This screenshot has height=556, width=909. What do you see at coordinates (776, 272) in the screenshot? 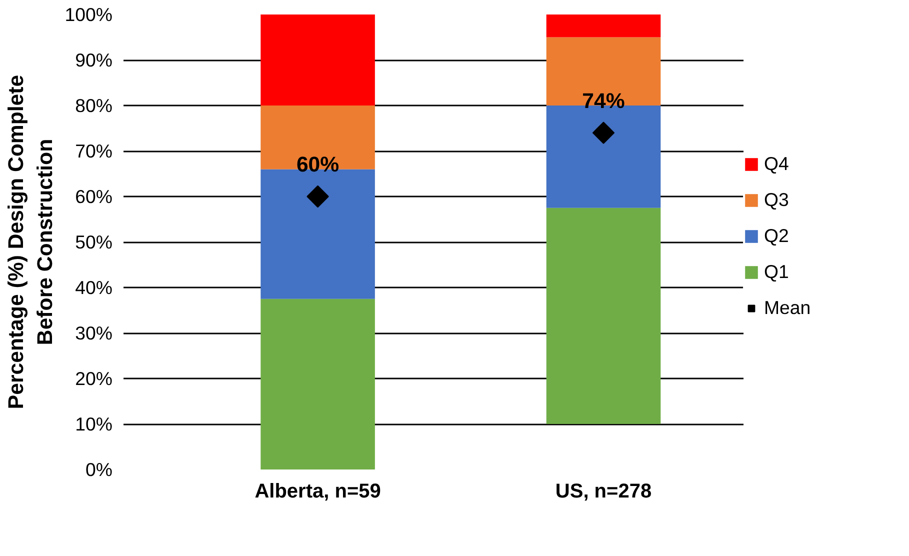
I see `legend-label: Q1` at bounding box center [776, 272].